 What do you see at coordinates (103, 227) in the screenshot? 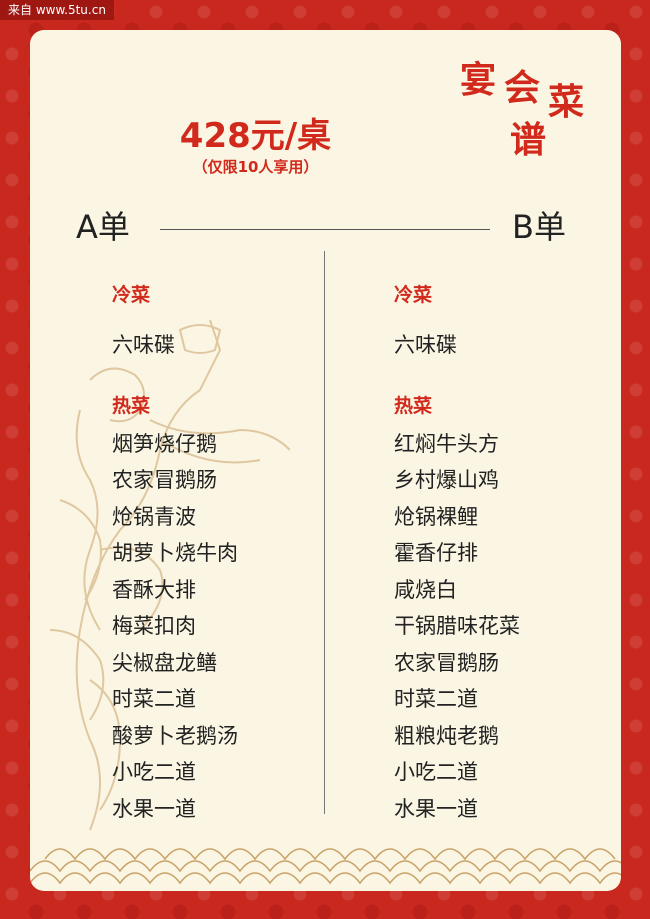
I see `menu-a-title: A单` at bounding box center [103, 227].